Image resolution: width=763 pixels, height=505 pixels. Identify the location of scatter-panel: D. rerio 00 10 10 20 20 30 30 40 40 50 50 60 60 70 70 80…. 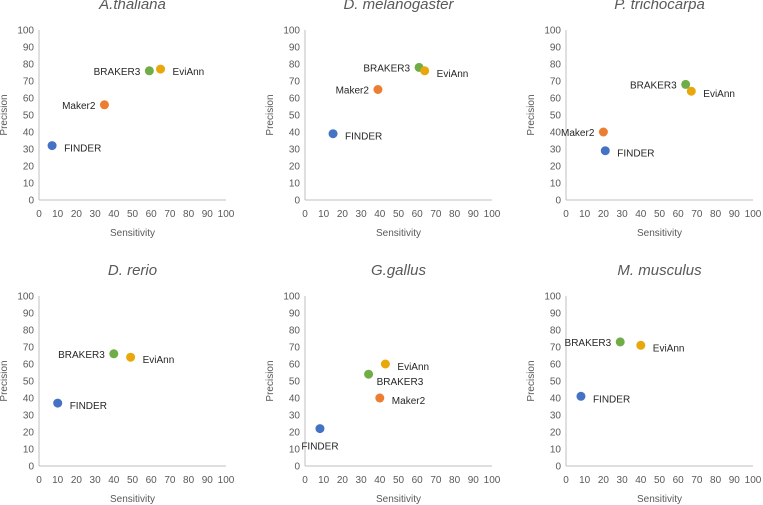
(117, 383).